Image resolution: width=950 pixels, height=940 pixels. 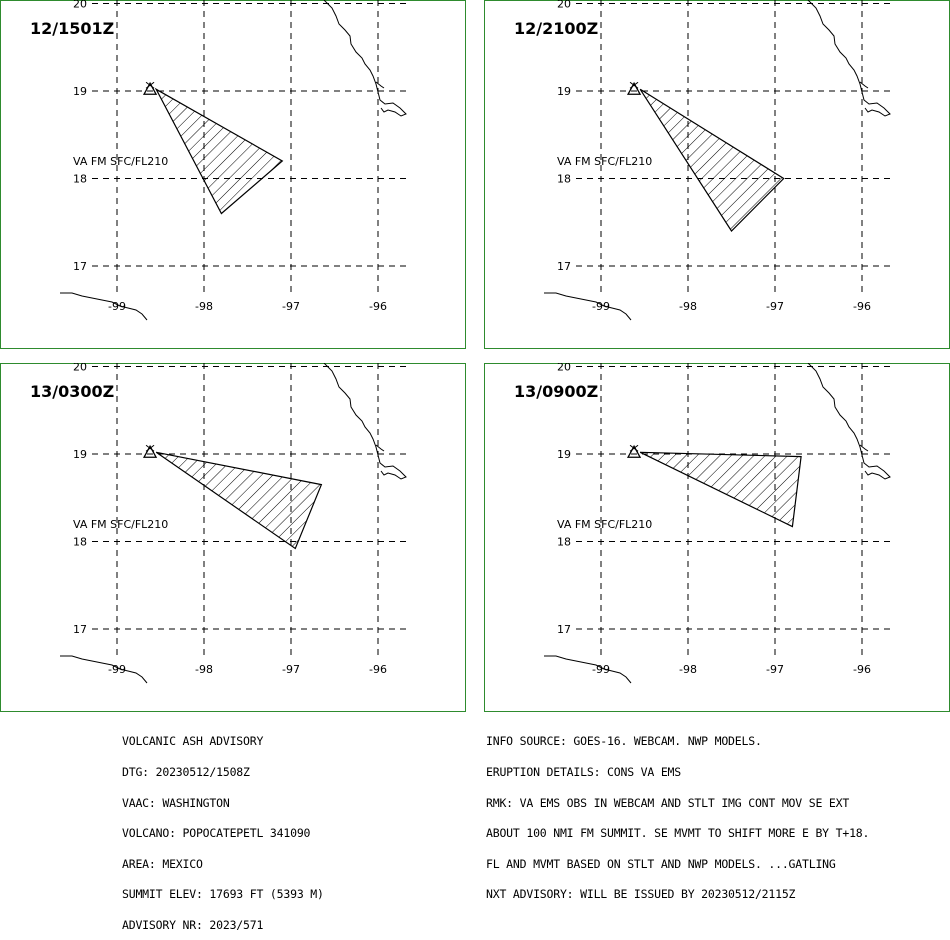 I want to click on time-label: 13/0300Z, so click(x=72, y=391).